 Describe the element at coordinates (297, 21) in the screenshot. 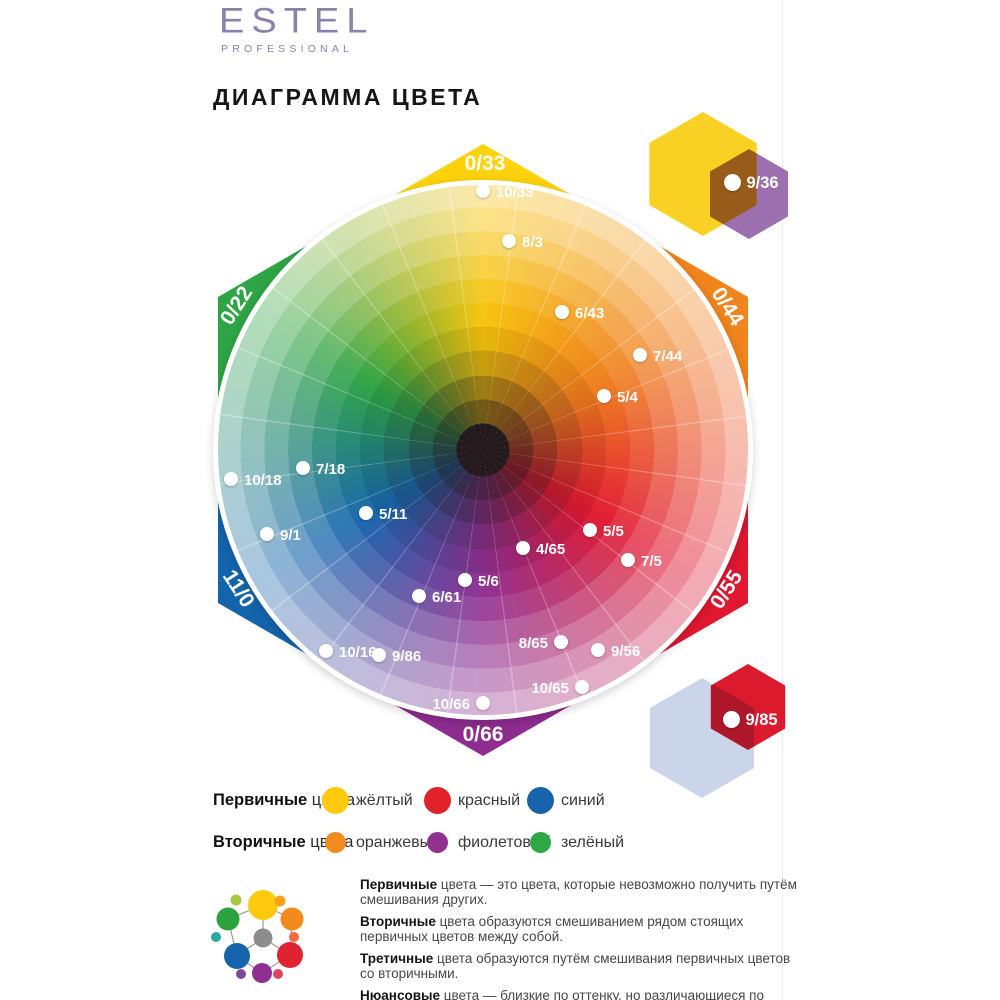

I see `brand-logo: ESTEL` at that location.